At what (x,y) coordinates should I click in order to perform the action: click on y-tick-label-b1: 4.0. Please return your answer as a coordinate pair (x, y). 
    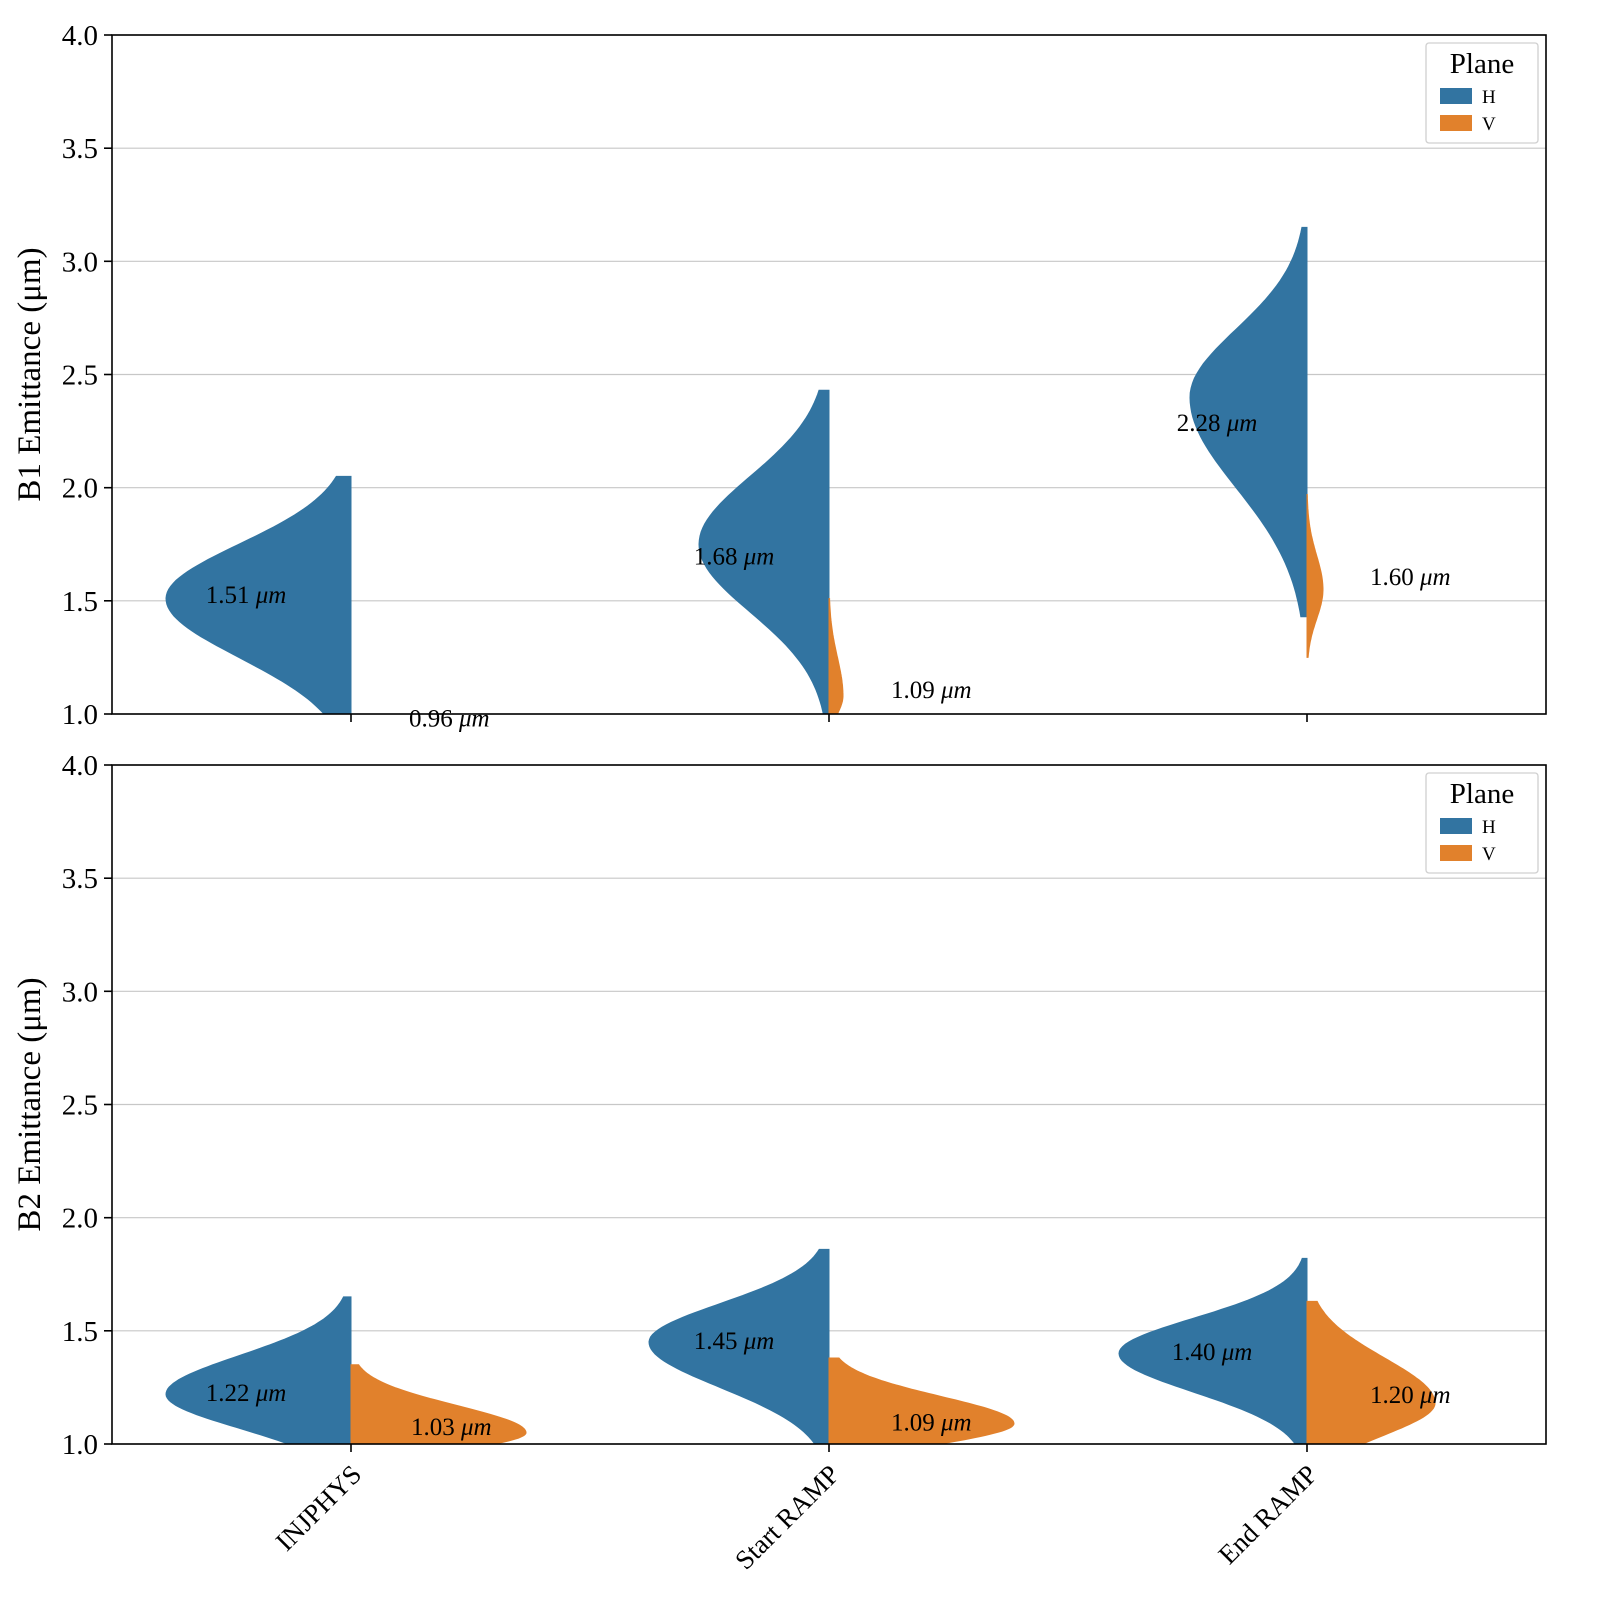
    Looking at the image, I should click on (80, 36).